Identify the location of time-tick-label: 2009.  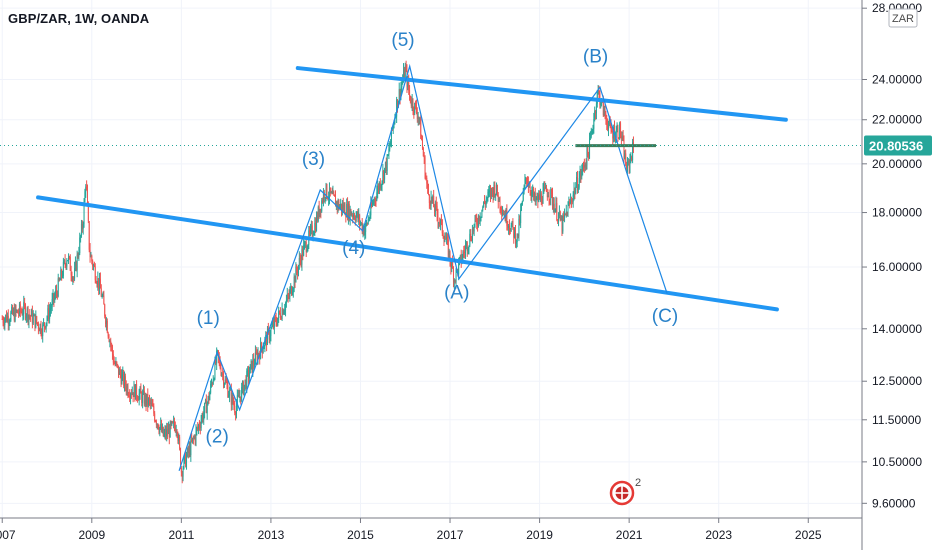
(91, 535).